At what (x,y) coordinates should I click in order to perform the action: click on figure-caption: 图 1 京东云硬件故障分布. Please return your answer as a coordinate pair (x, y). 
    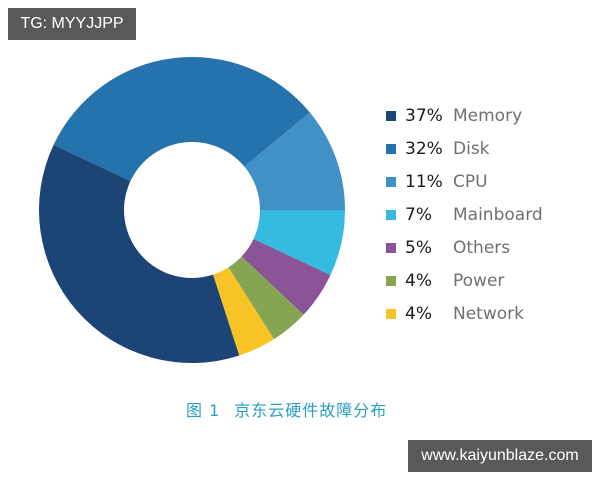
    Looking at the image, I should click on (286, 409).